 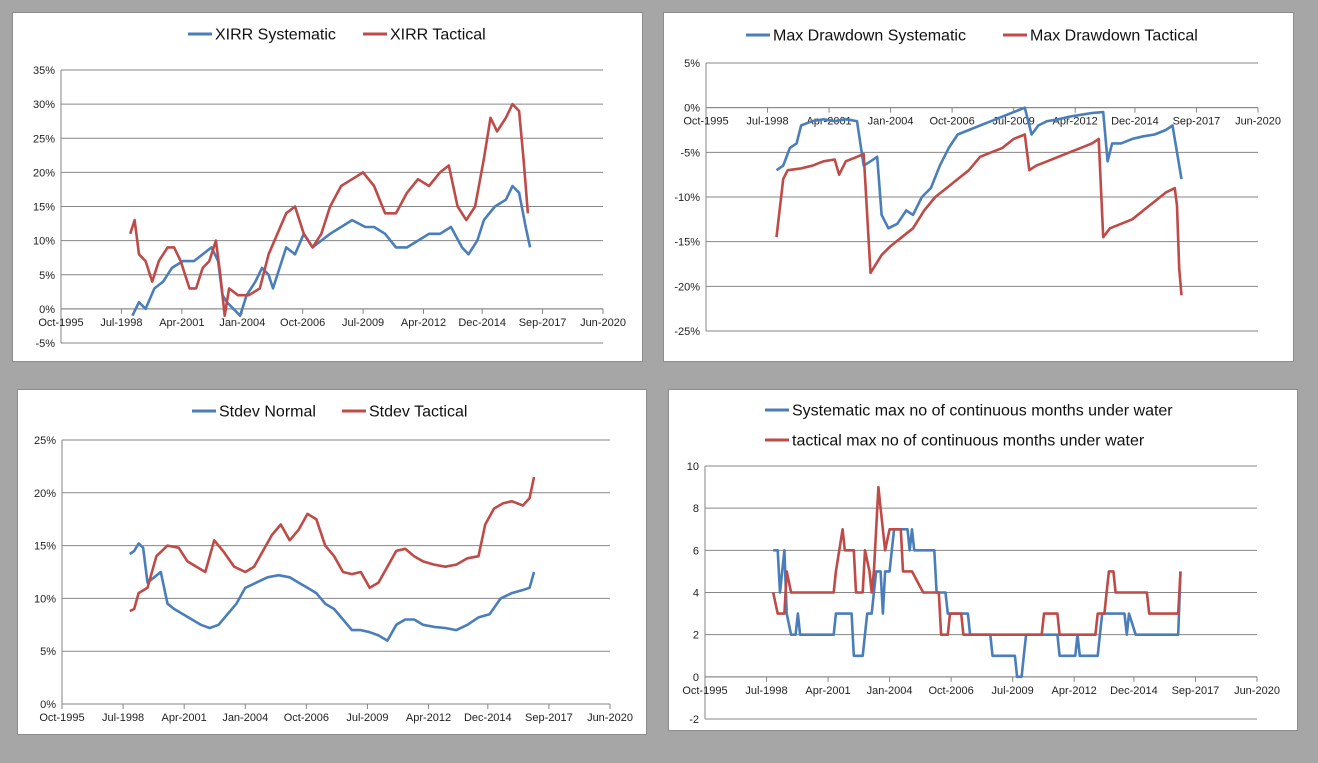 I want to click on legend-item-0: XIRR Systematic, so click(x=262, y=35).